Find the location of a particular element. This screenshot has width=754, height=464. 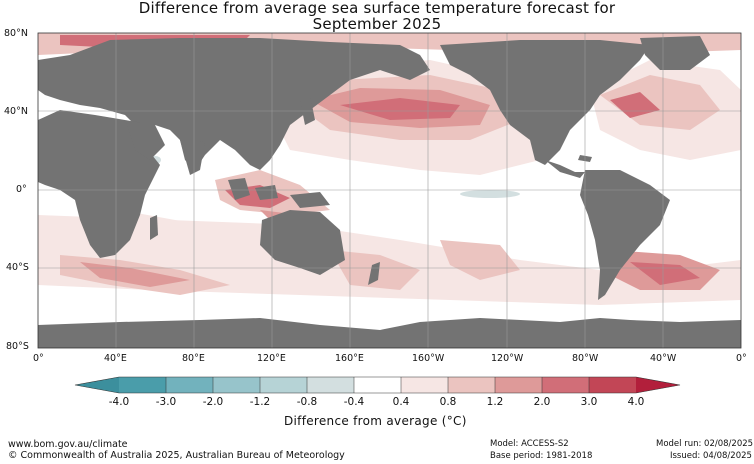

footer-model-run: Model run: 02/08/2025 is located at coordinates (705, 444).